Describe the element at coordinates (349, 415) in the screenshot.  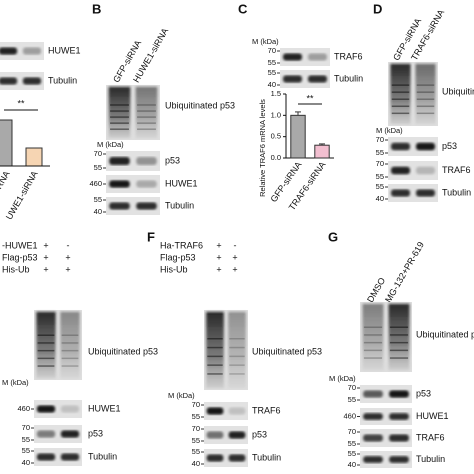
I see `marker-size: 460` at that location.